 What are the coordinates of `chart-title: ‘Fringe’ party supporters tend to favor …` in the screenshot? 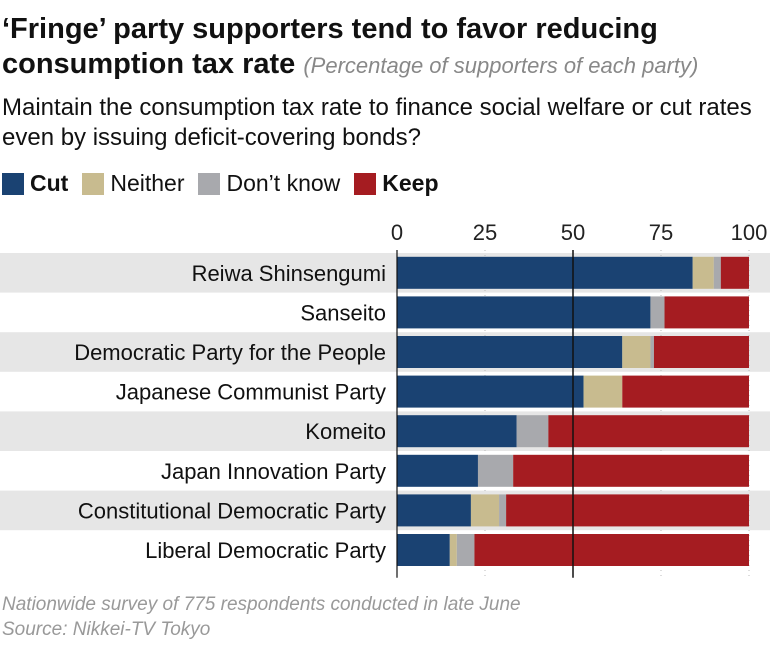 It's located at (350, 46).